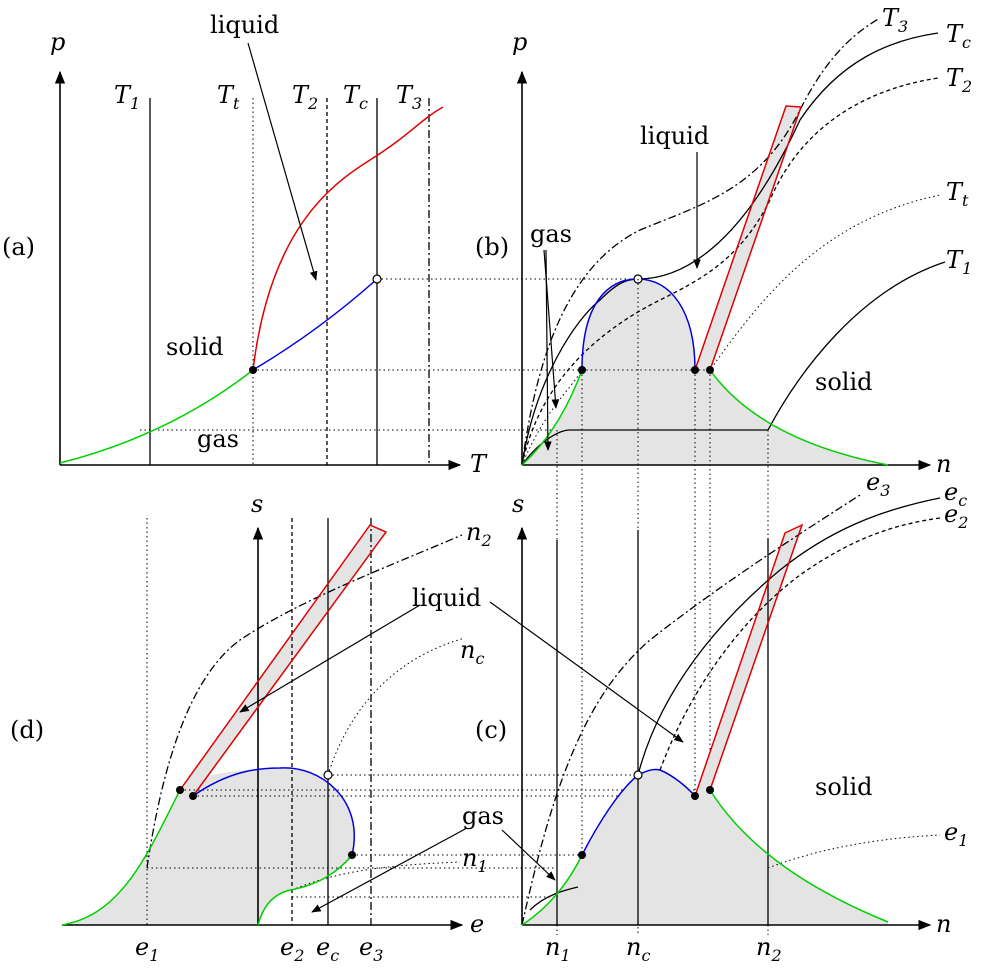  I want to click on panel-a-tag: (a), so click(18, 247).